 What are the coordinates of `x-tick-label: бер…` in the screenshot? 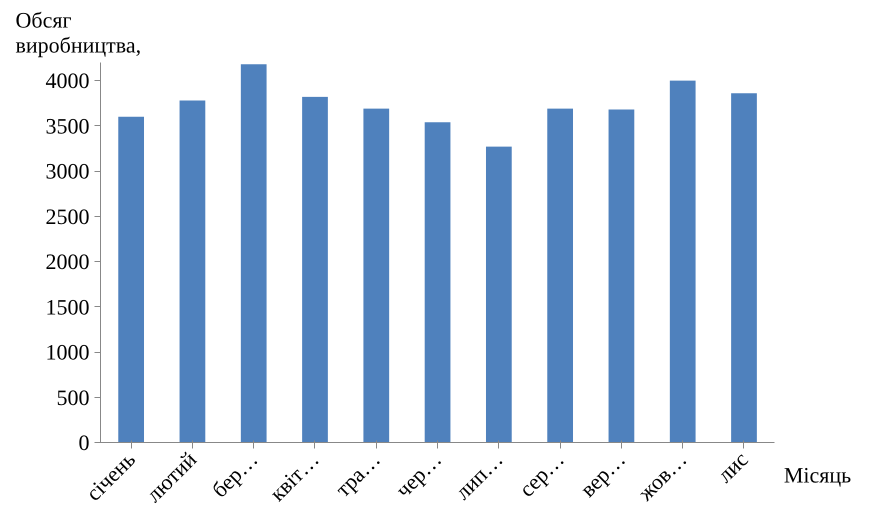 It's located at (234, 474).